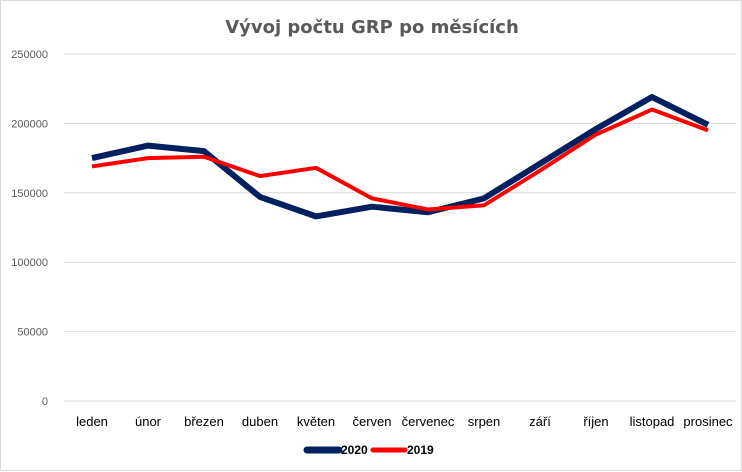 The height and width of the screenshot is (472, 742). I want to click on x-tick-label: červen, so click(371, 421).